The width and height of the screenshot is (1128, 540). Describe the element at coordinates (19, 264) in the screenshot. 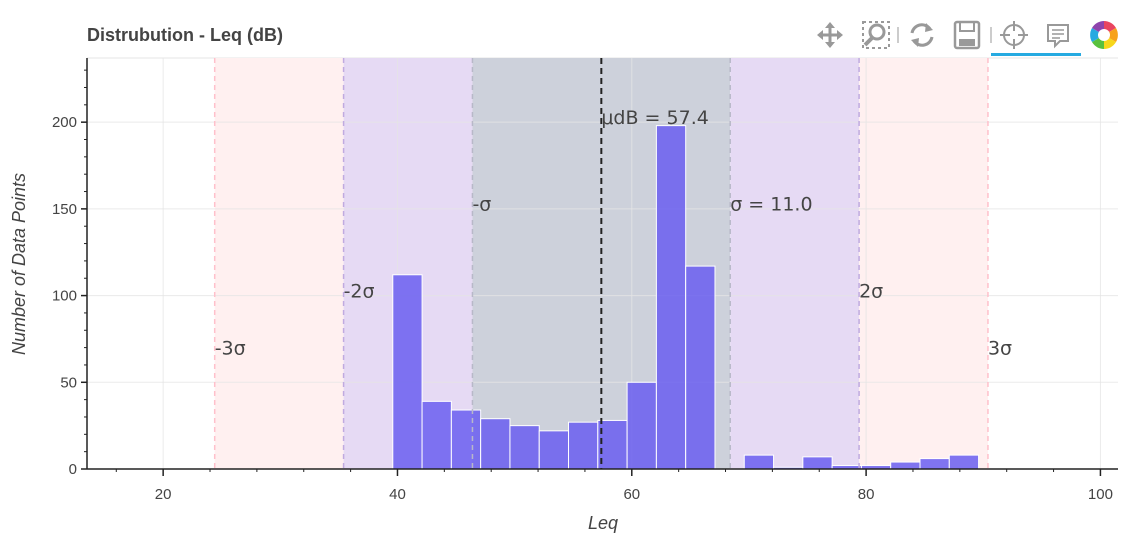

I see `y-axis-label: Number of Data Points` at that location.